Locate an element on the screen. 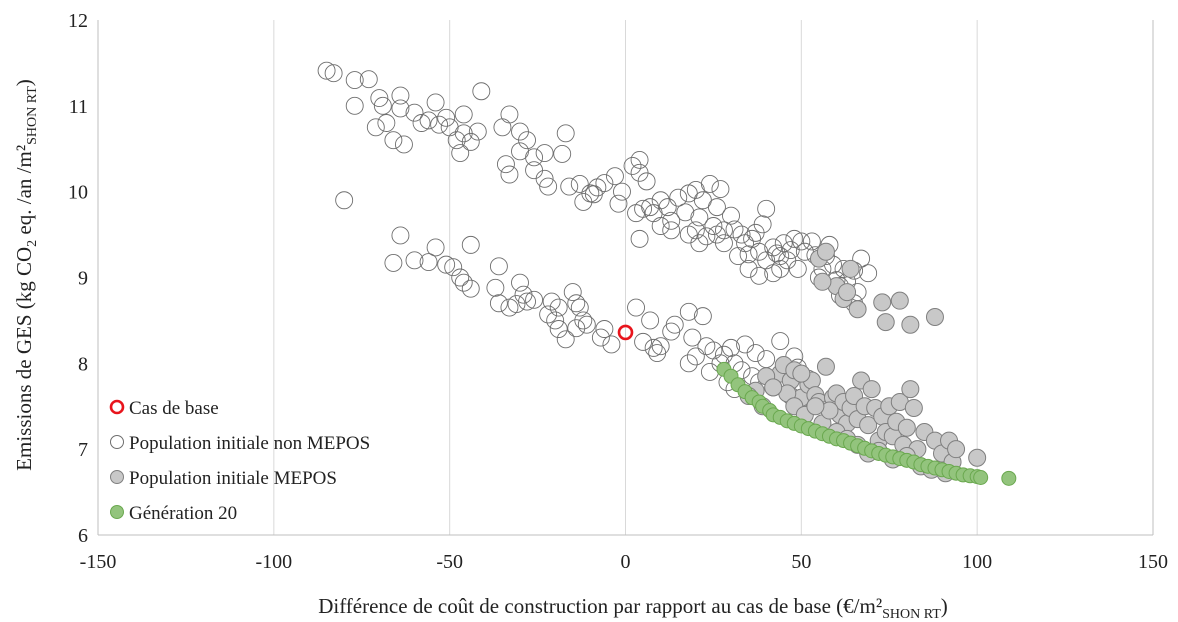  x-tick-label: -150 is located at coordinates (98, 562).